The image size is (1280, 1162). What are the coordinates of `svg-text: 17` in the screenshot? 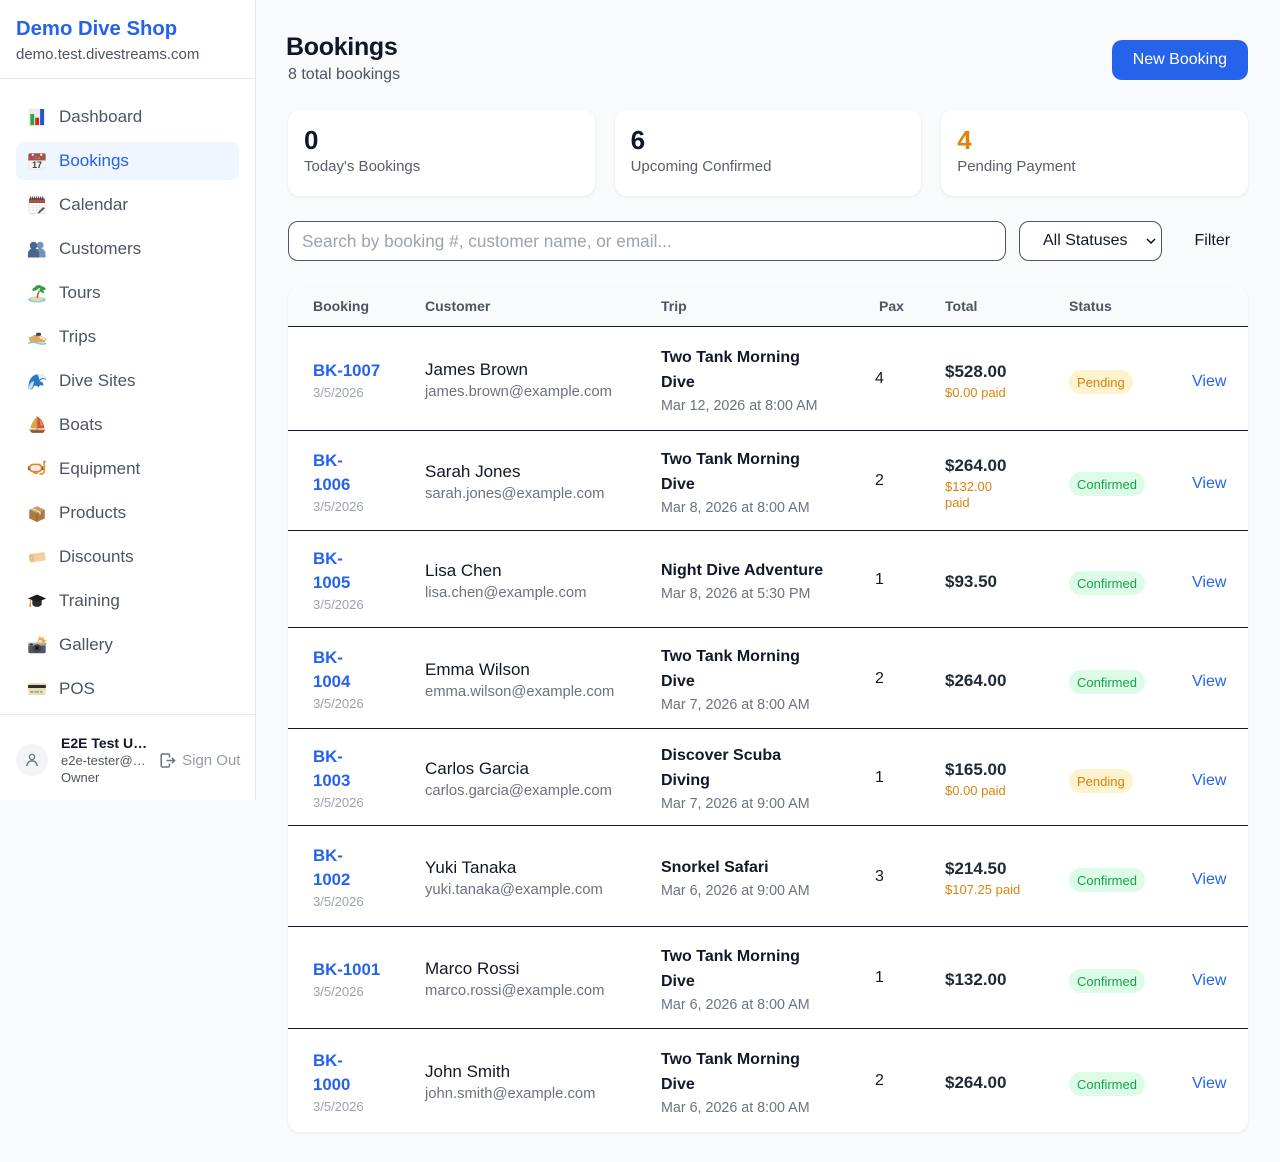 It's located at (37, 165).